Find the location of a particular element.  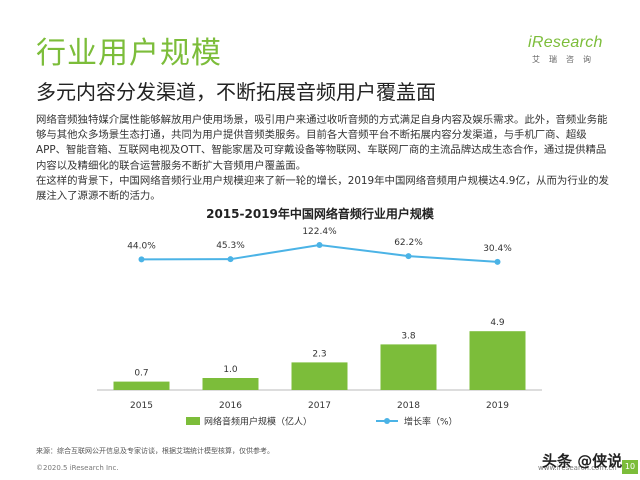

x-tick-2018: 2018 is located at coordinates (408, 406).